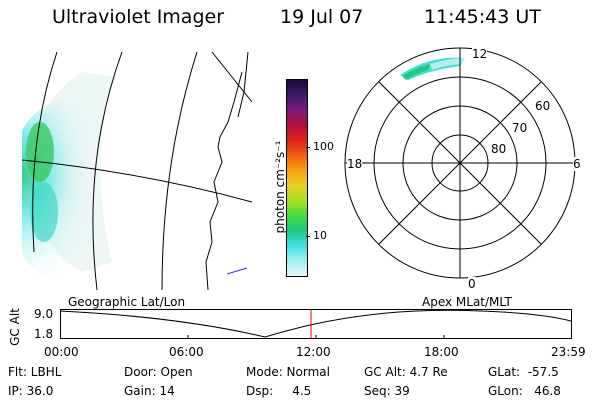 Image resolution: width=600 pixels, height=400 pixels. Describe the element at coordinates (482, 17) in the screenshot. I see `image-time: 11:45:43 UT` at that location.